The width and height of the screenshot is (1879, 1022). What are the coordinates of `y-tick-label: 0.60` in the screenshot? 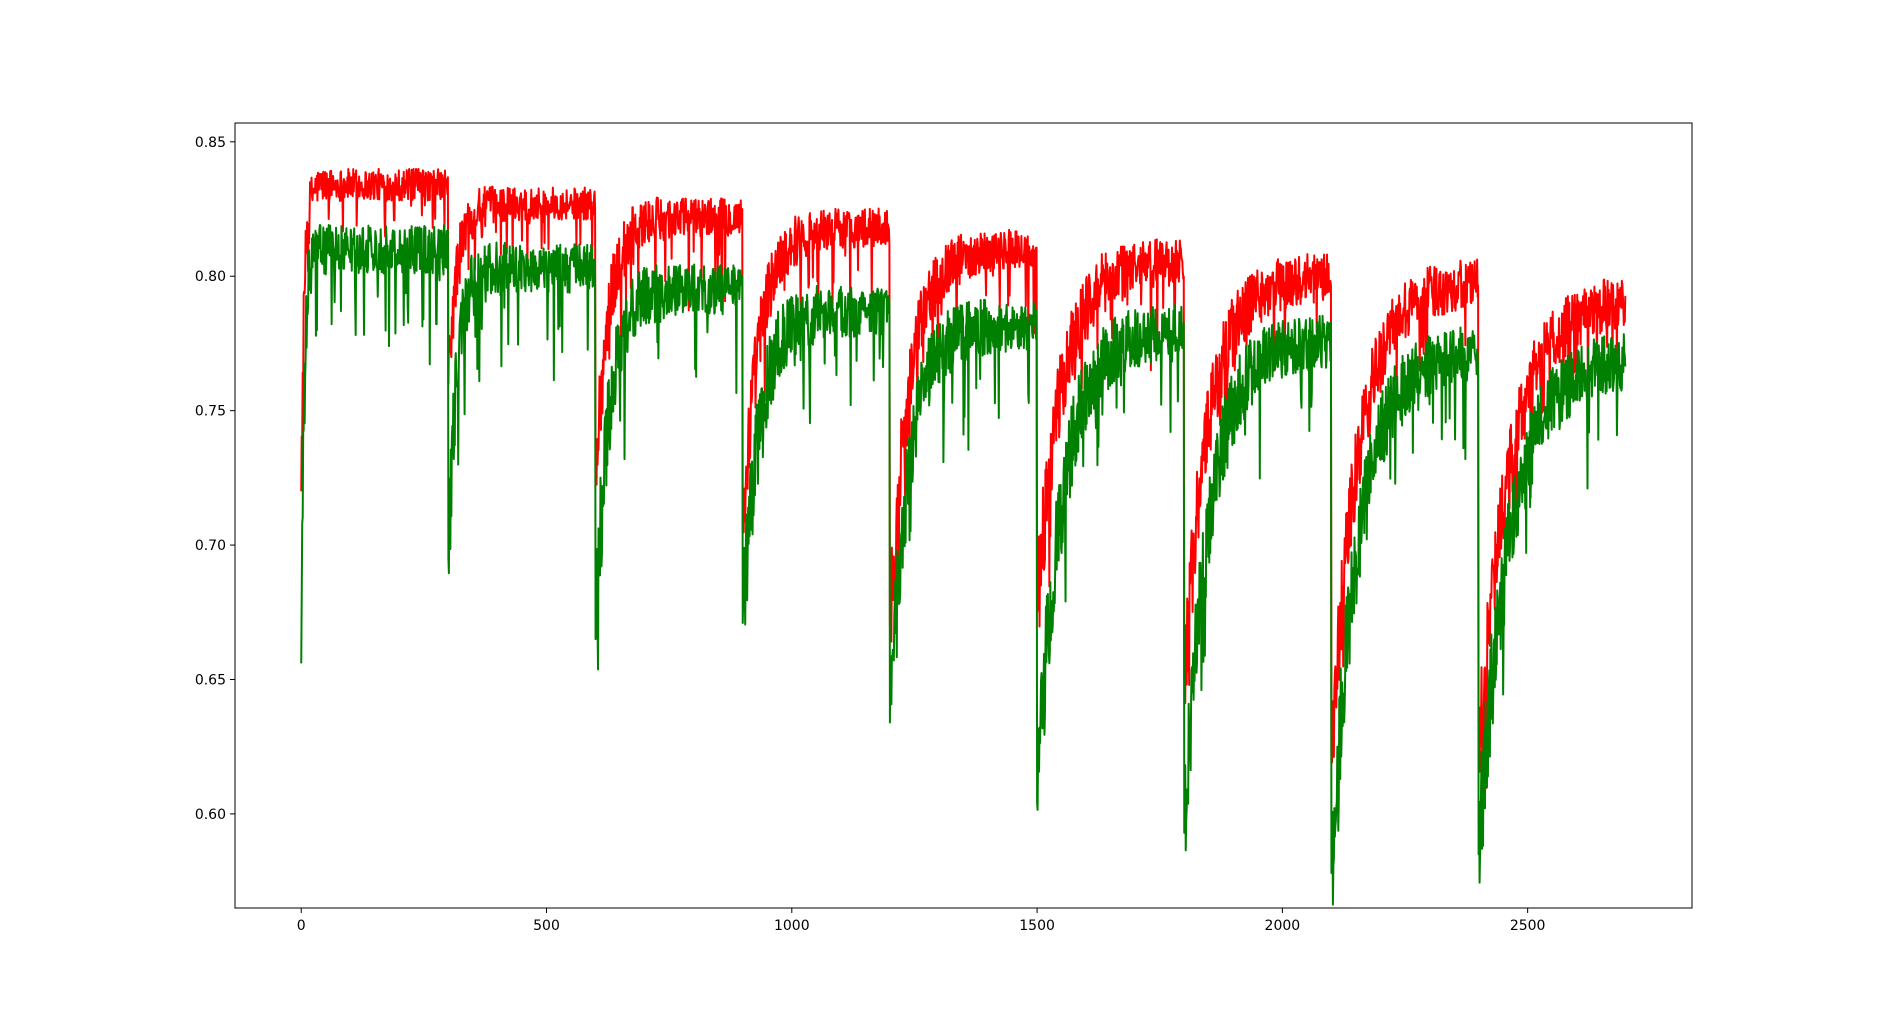 It's located at (210, 815).